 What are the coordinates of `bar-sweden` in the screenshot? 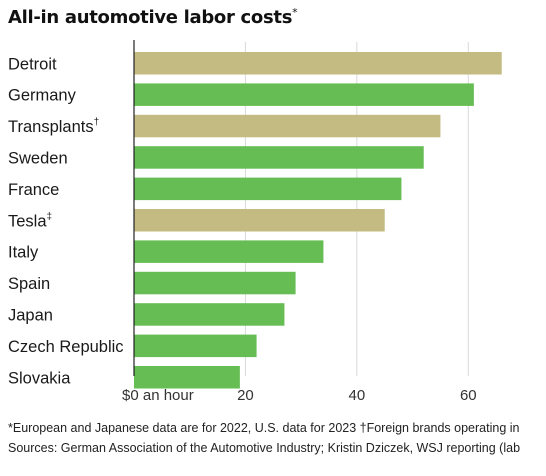 It's located at (279, 157).